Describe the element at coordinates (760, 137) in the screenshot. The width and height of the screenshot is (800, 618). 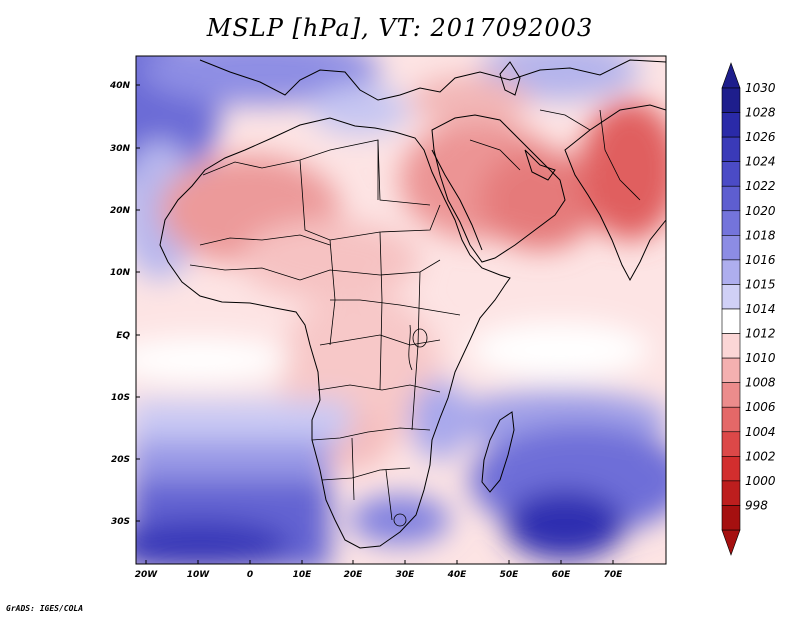
I see `colorbar-label: 1026` at that location.